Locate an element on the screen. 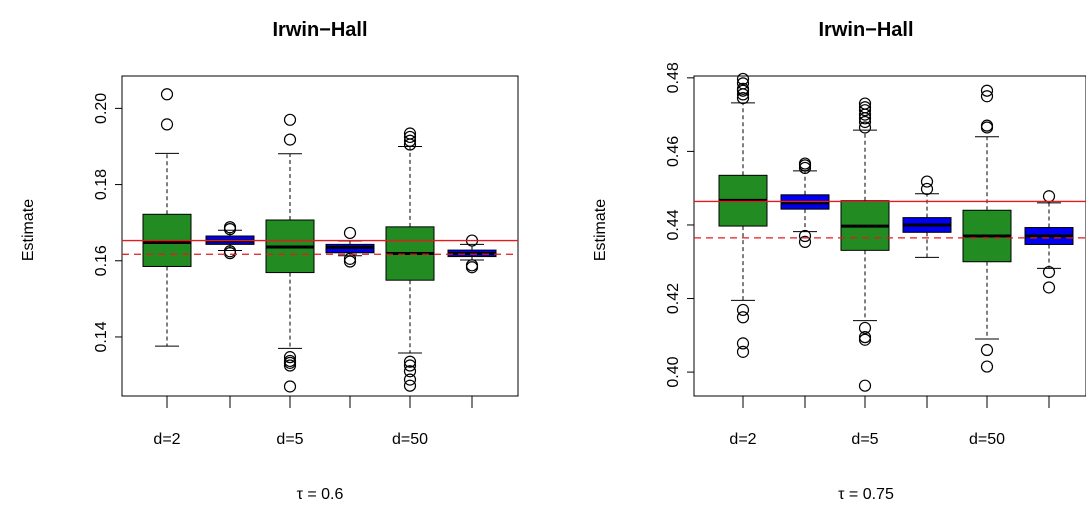 This screenshot has width=1086, height=507. y-tick-label: 0.40 is located at coordinates (673, 371).